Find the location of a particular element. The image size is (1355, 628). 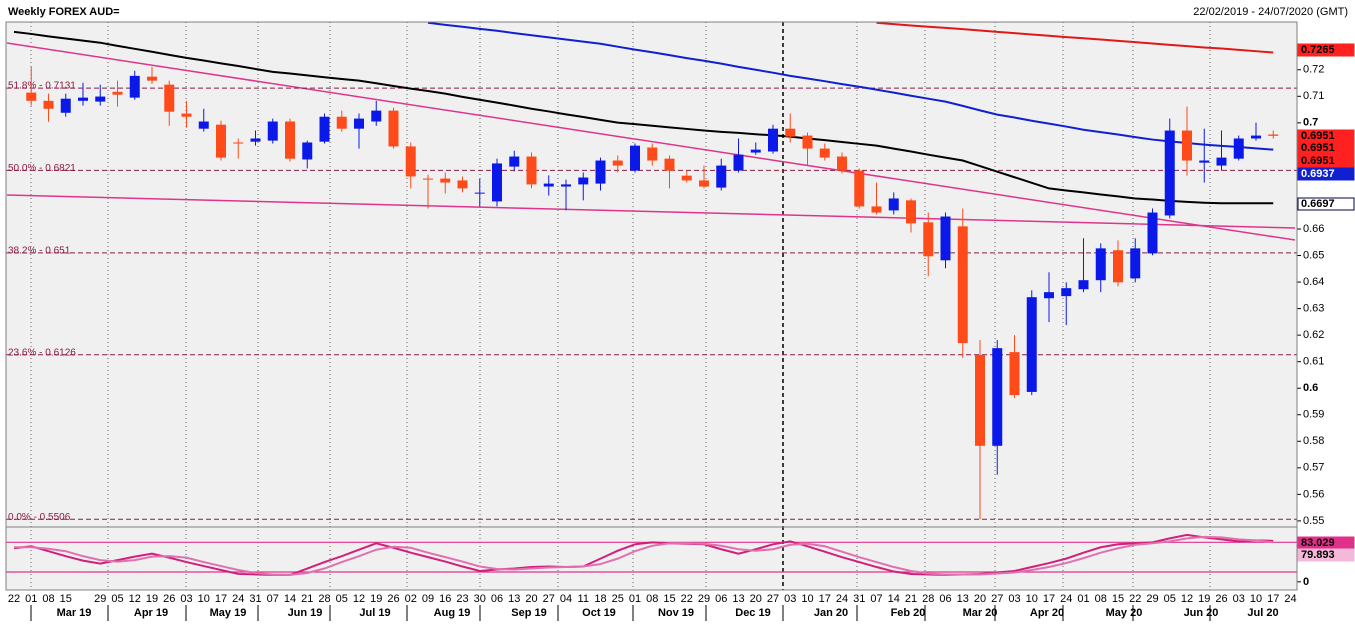

month-label: May 20 is located at coordinates (1124, 613).